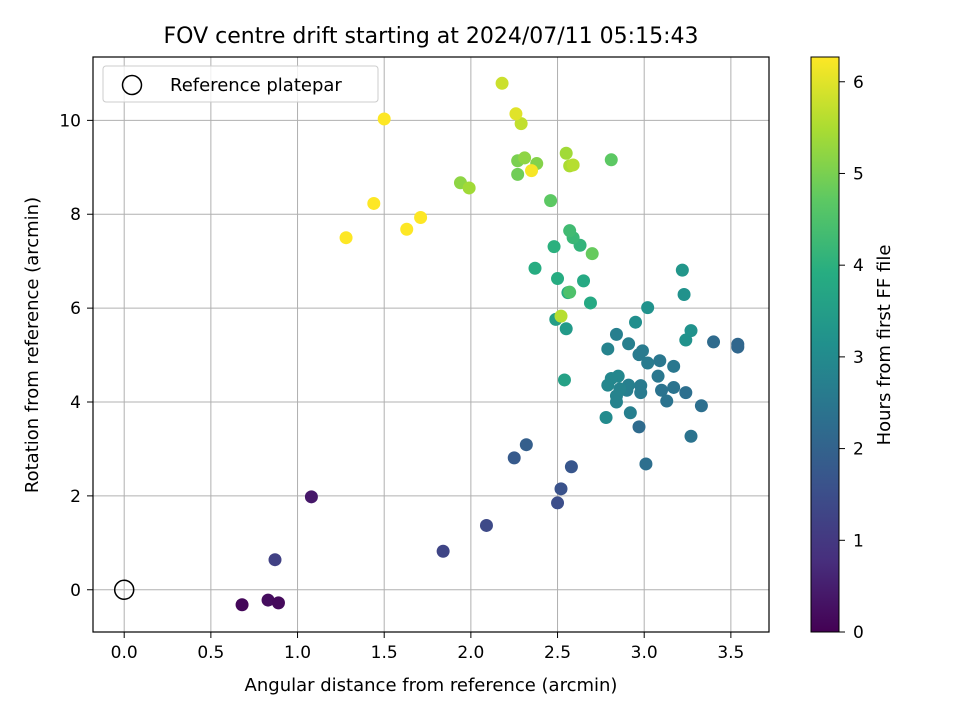  What do you see at coordinates (75, 403) in the screenshot?
I see `y-tick-label: 4` at bounding box center [75, 403].